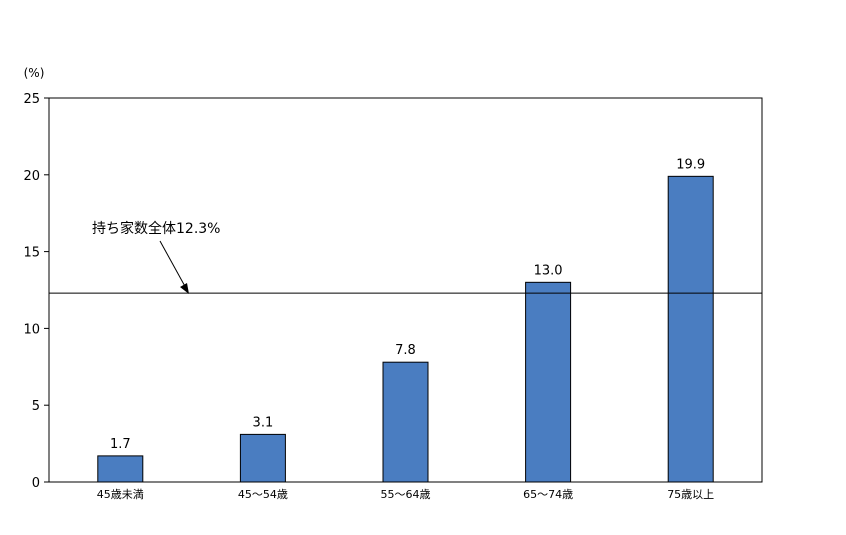 Image resolution: width=846 pixels, height=535 pixels. I want to click on y-tick-label: 25, so click(31, 99).